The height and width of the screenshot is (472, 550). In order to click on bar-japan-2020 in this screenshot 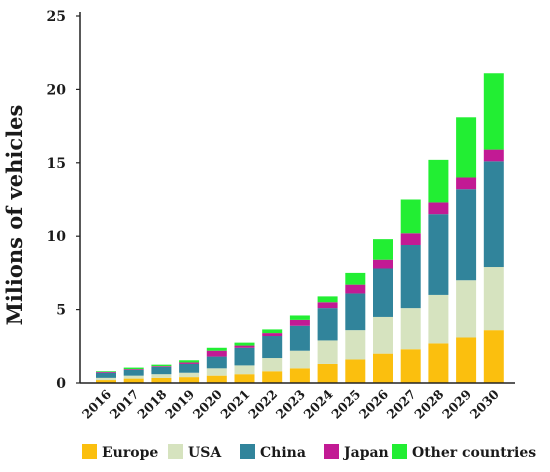, I will do `click(216, 353)`.